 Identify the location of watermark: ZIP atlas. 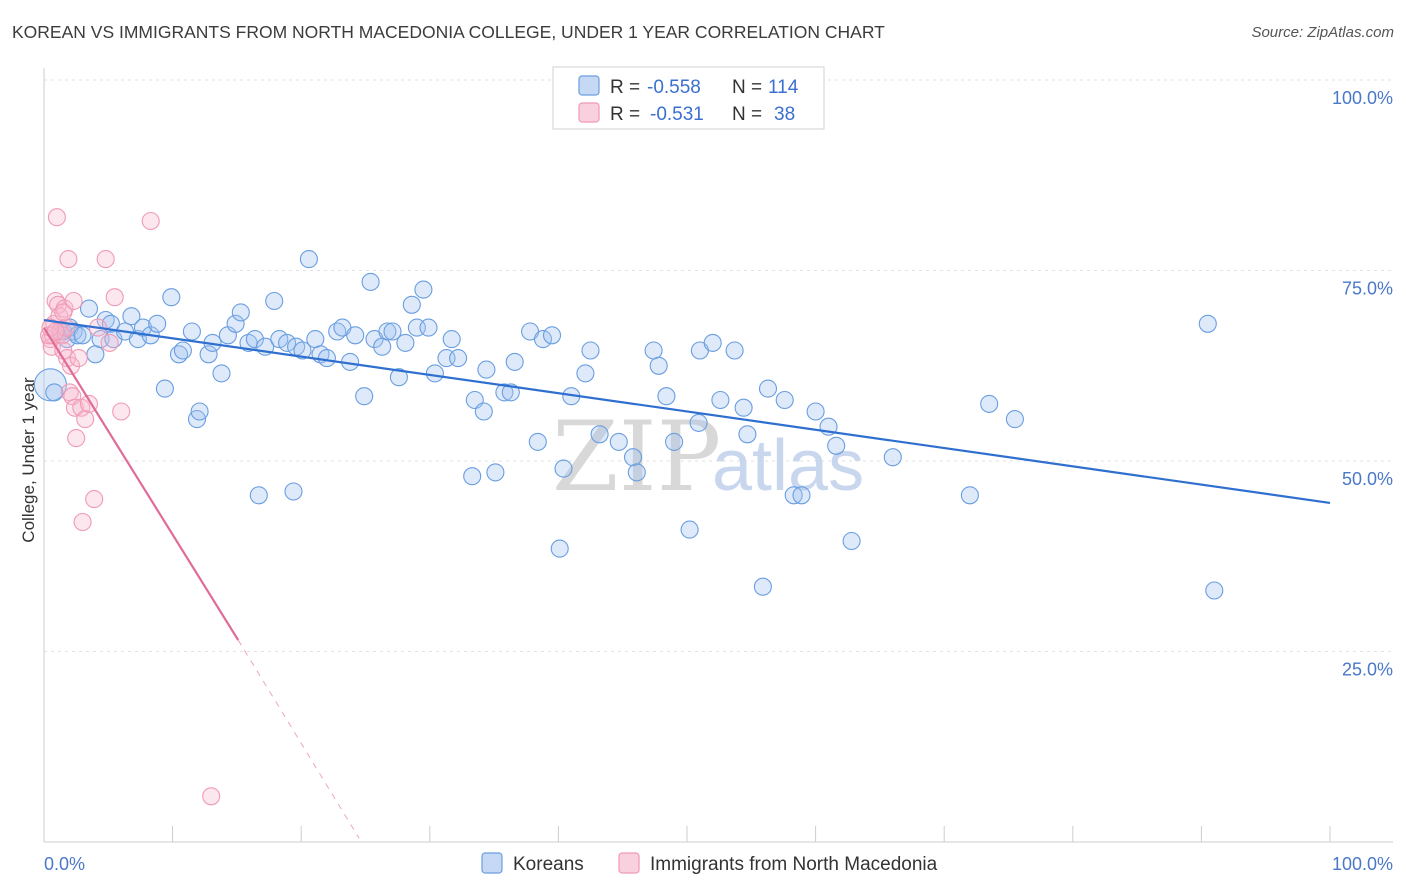
(708, 457).